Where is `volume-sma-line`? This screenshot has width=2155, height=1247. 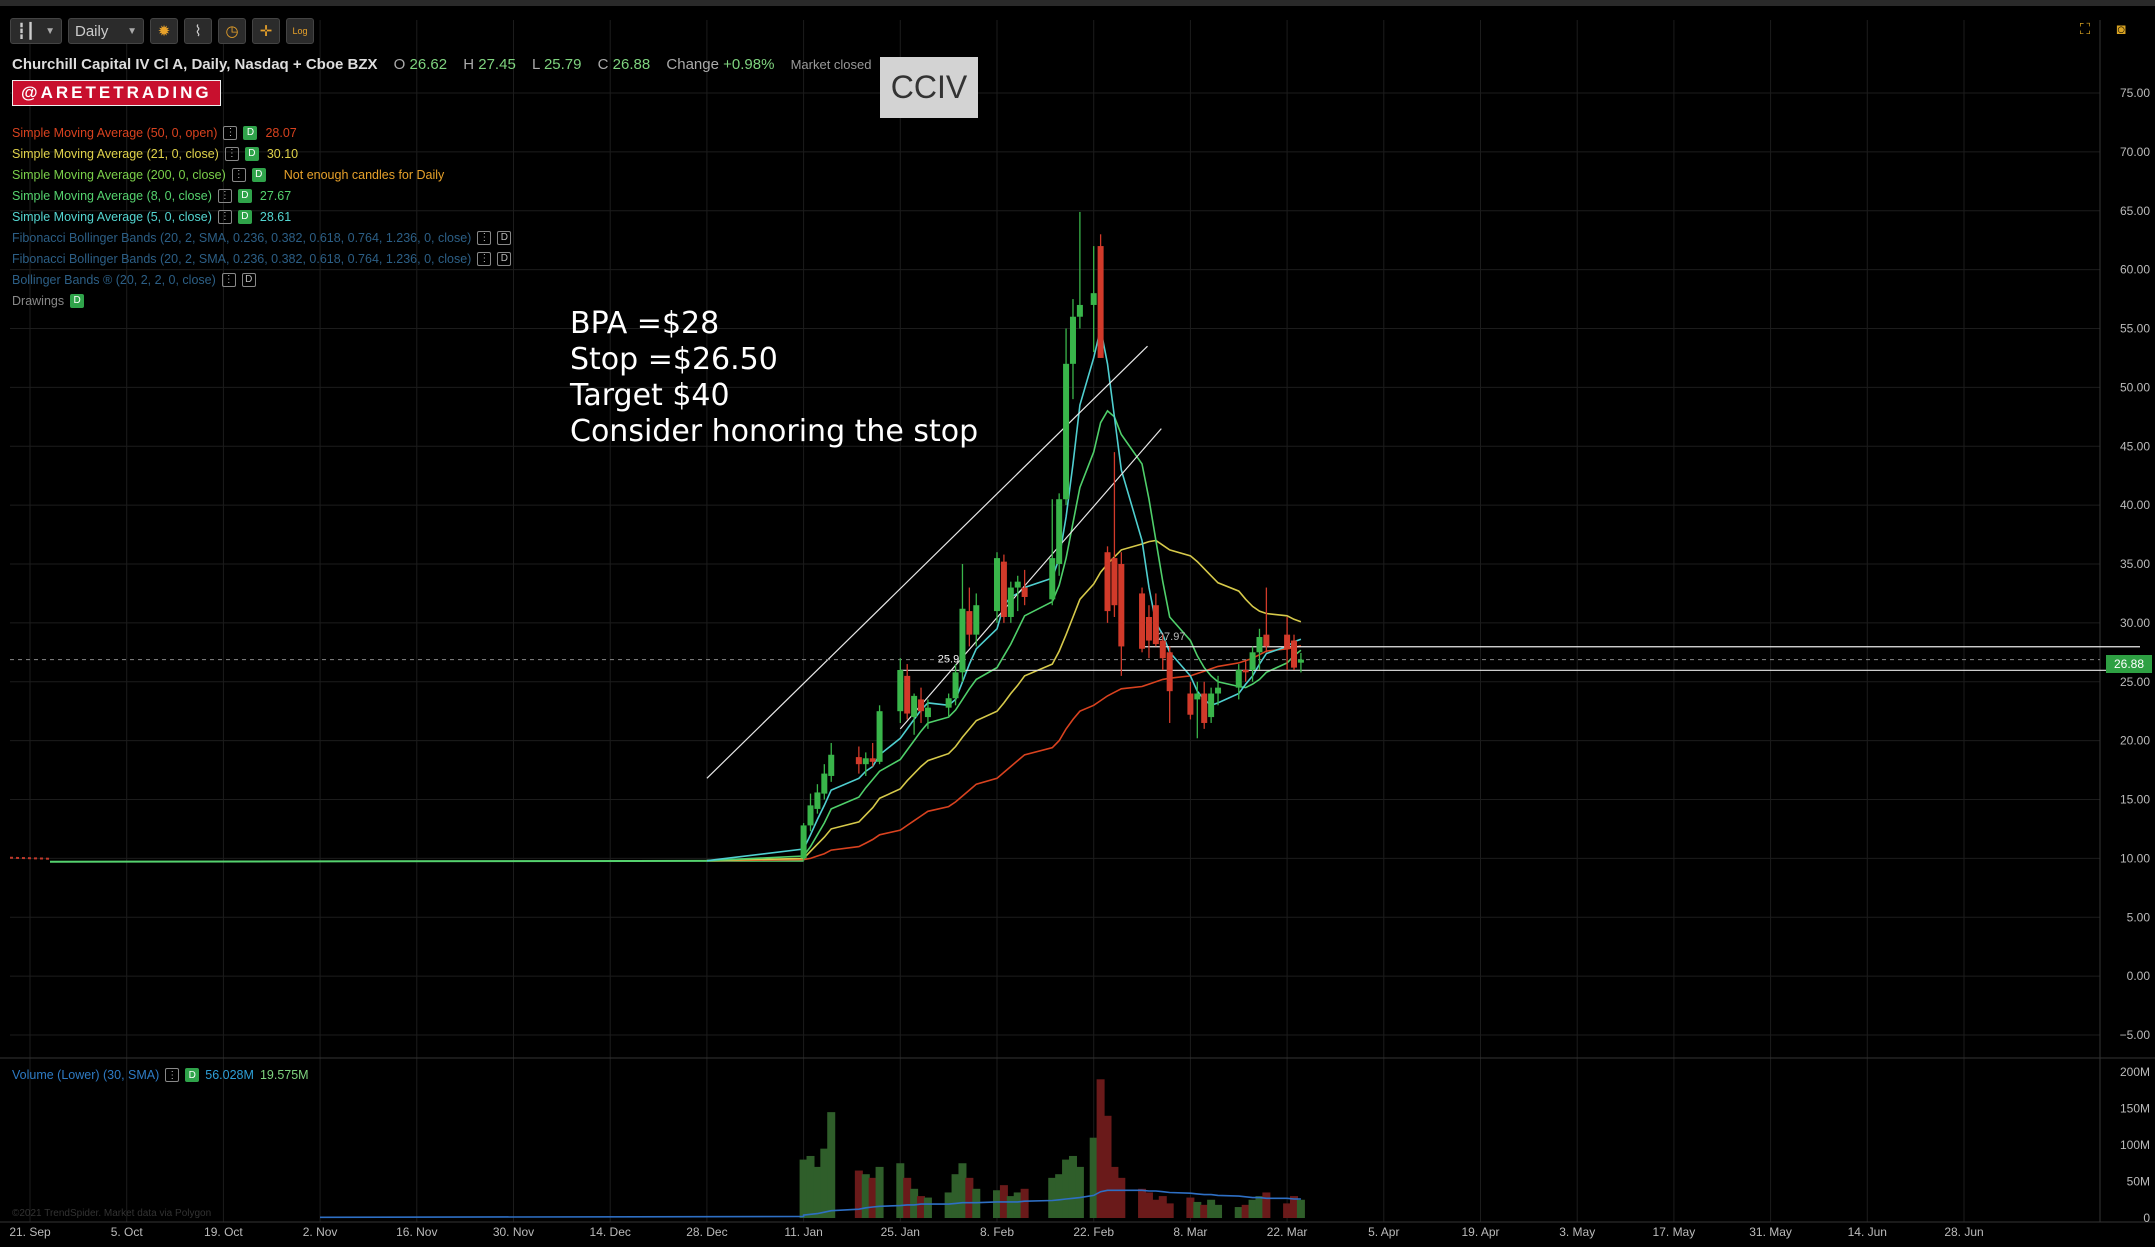
volume-sma-line is located at coordinates (810, 1204).